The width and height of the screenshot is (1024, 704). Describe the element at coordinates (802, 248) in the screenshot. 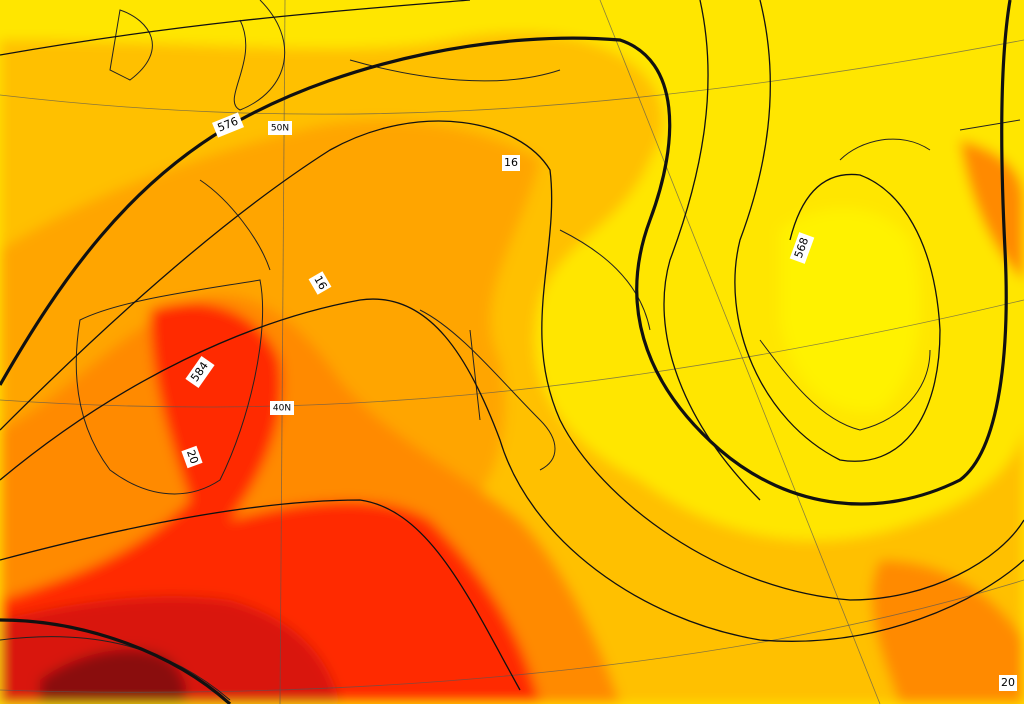

I see `contour-label: 568` at that location.